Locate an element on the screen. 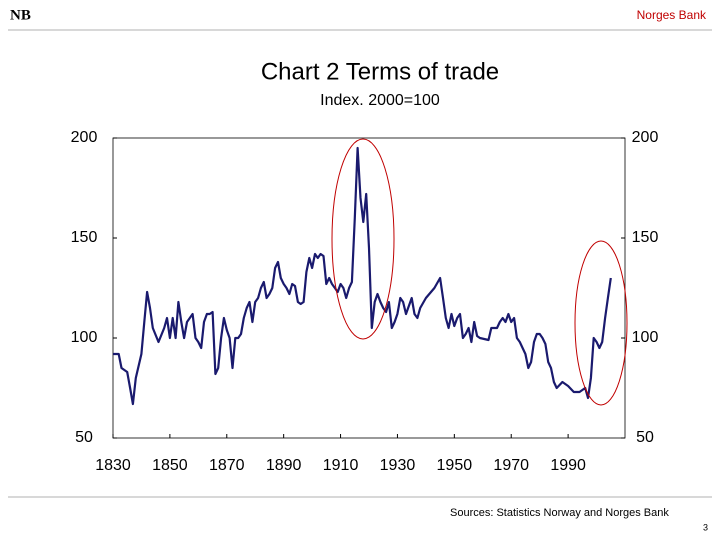 This screenshot has height=545, width=720. y2-tick-label: 200 is located at coordinates (645, 137).